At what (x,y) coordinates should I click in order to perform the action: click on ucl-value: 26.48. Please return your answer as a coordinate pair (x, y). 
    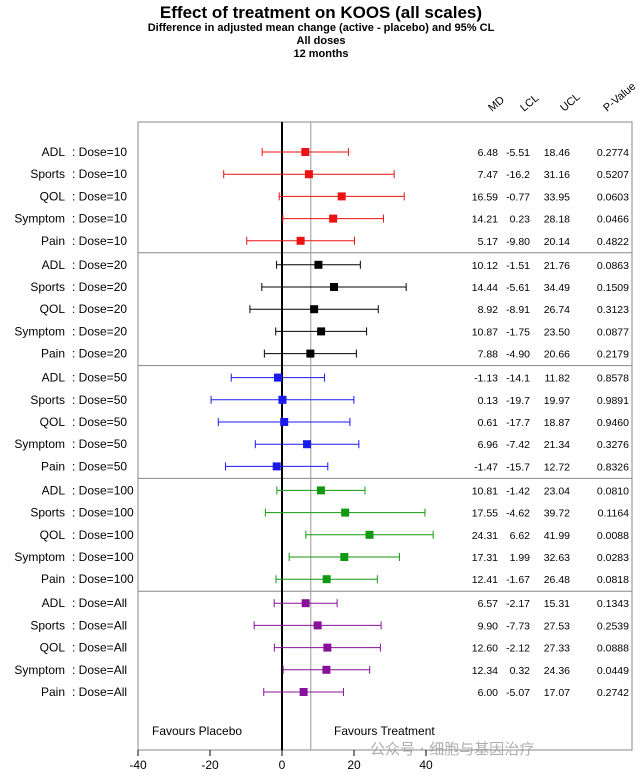
    Looking at the image, I should click on (557, 580).